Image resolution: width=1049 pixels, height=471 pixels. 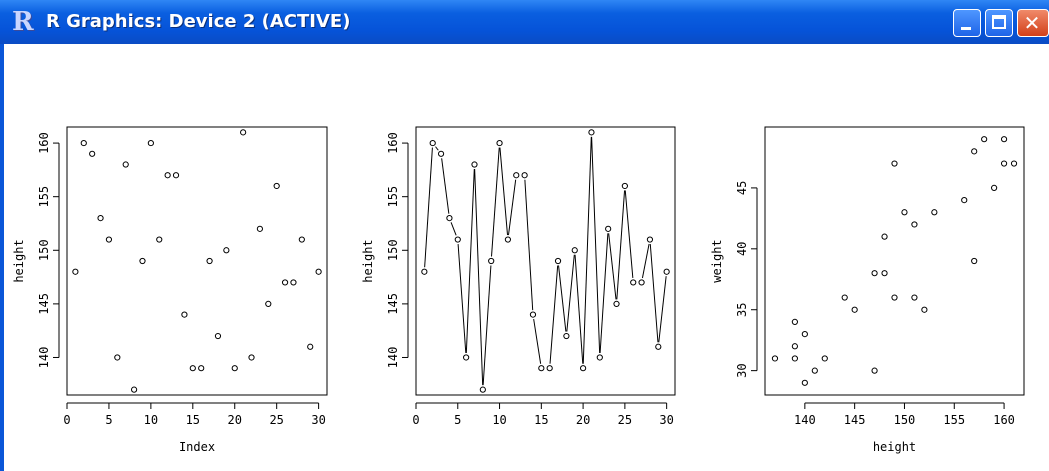 I want to click on y-tick-label: 160, so click(x=393, y=143).